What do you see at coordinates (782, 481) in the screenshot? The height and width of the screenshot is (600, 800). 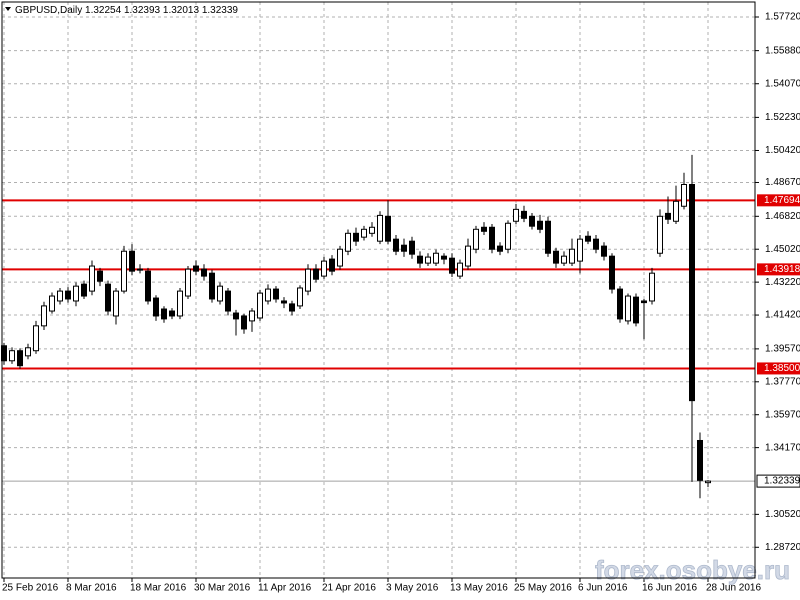 I see `current-price-label: 1.32339` at bounding box center [782, 481].